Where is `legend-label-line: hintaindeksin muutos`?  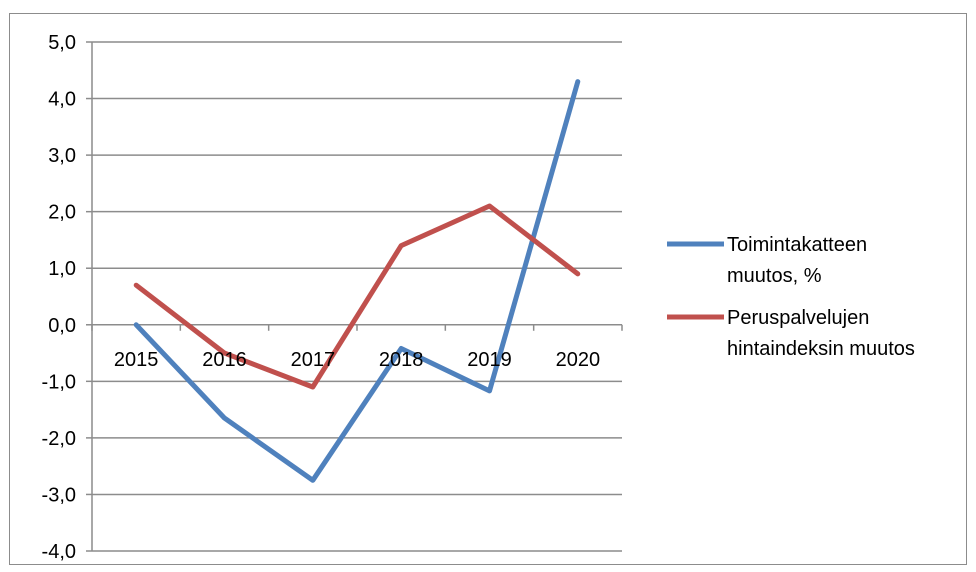
legend-label-line: hintaindeksin muutos is located at coordinates (821, 349).